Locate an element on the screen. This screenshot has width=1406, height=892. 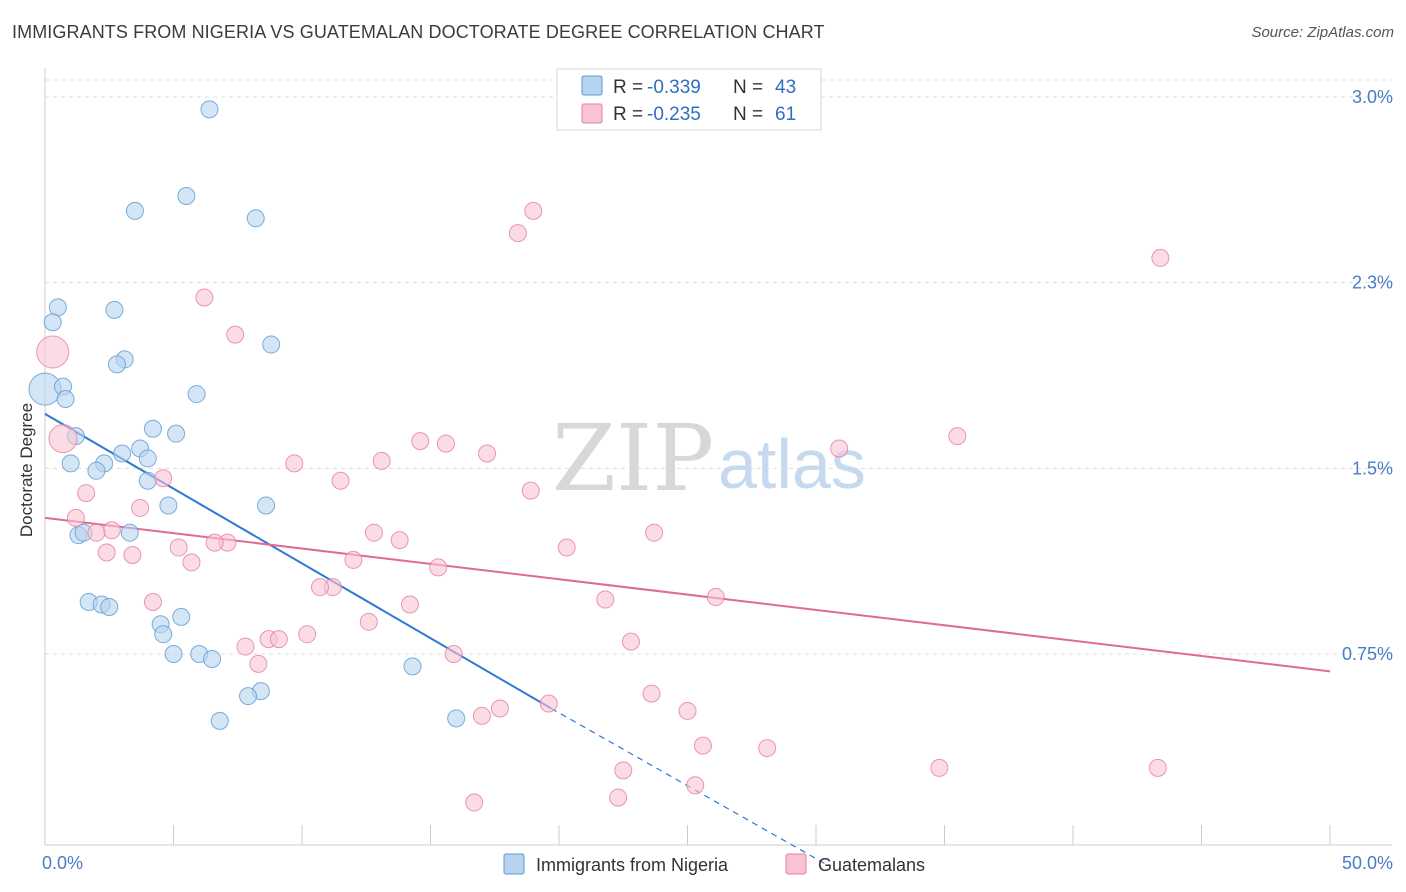
legend-r-value-nigeria: -0.339 is located at coordinates (674, 87).